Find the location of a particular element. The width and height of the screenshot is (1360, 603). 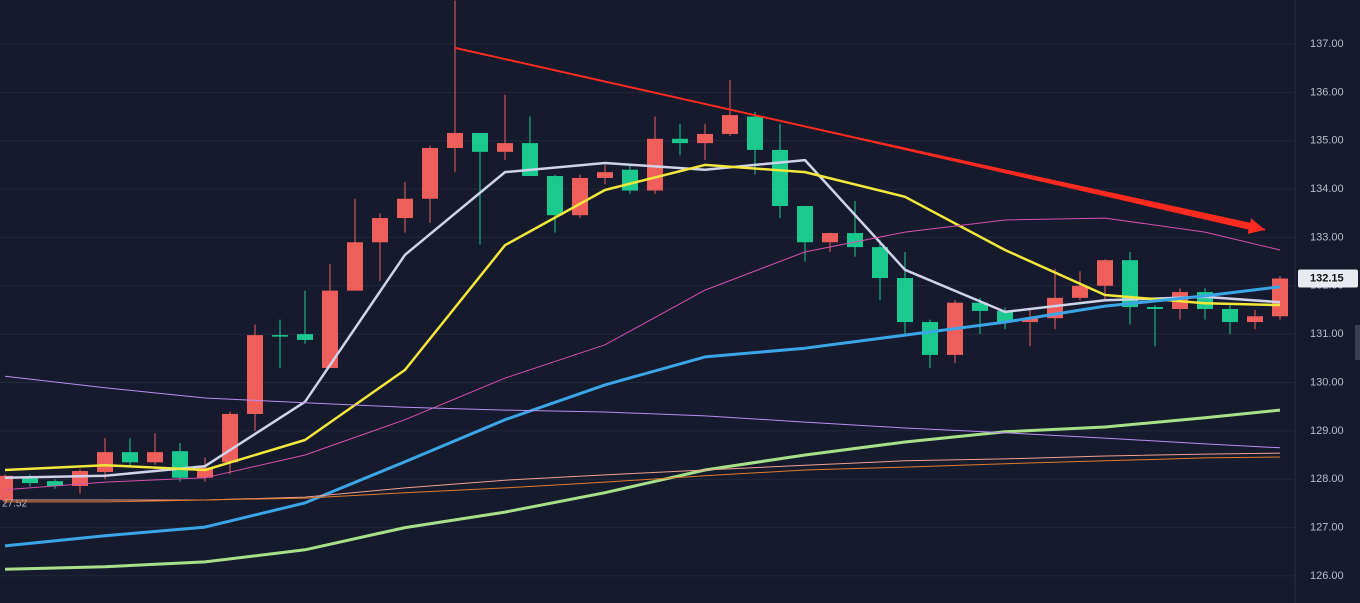

y-tick-label: 133.00 is located at coordinates (1327, 237).